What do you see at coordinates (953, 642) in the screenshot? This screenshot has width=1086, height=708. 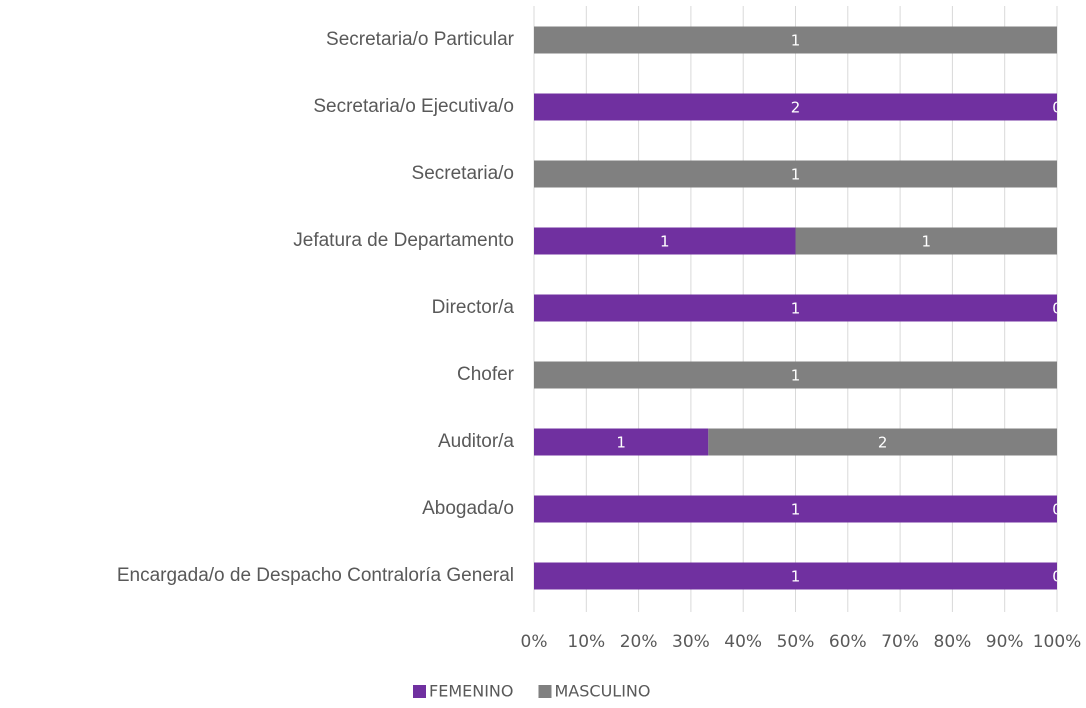 I see `x-tick-label: 80%` at bounding box center [953, 642].